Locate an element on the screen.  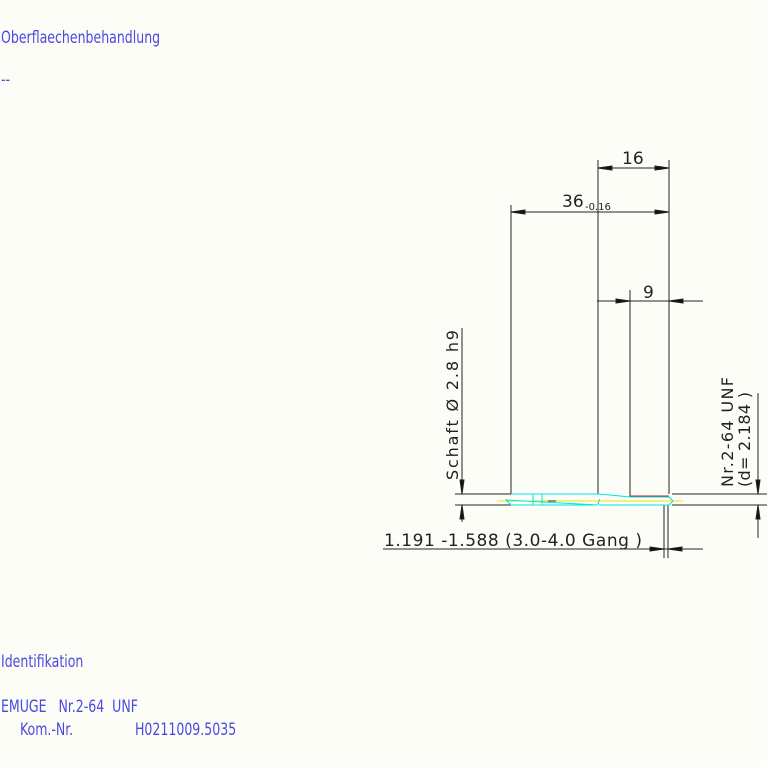
dimension-tolerance-36: -0.16 is located at coordinates (598, 207).